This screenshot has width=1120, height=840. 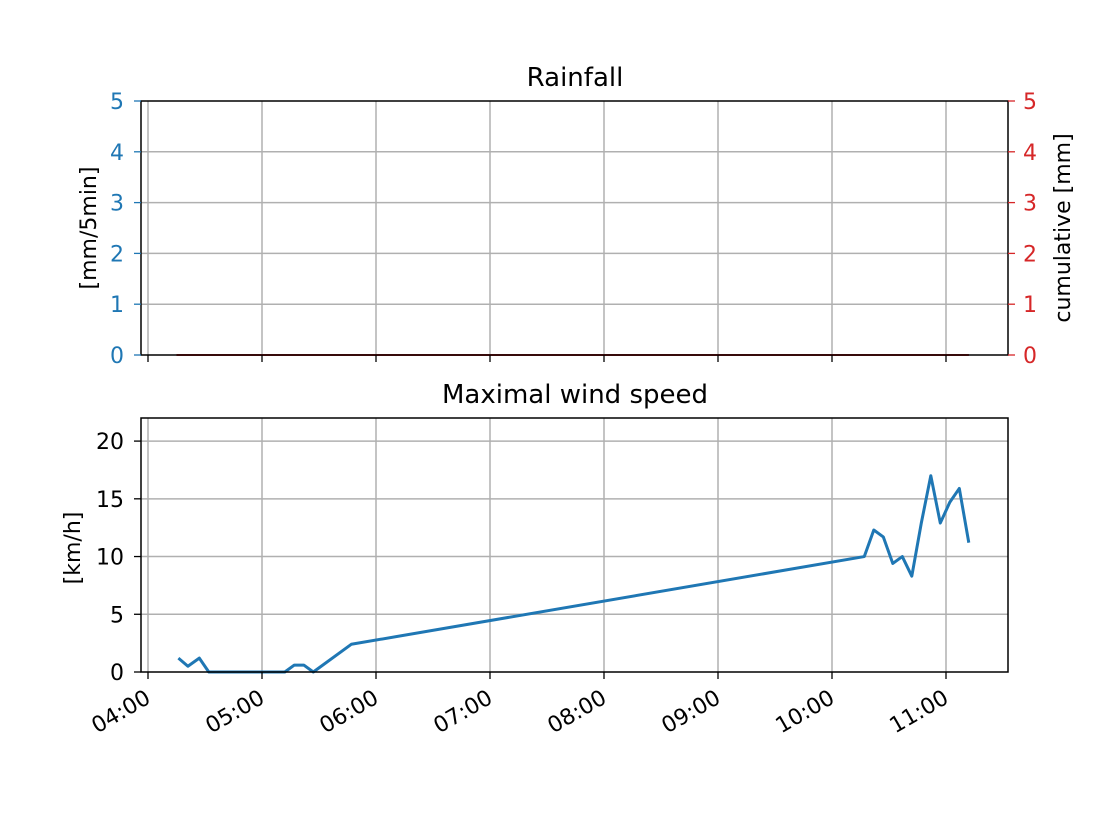 I want to click on wind-y-axis-label: [km/h], so click(x=73, y=548).